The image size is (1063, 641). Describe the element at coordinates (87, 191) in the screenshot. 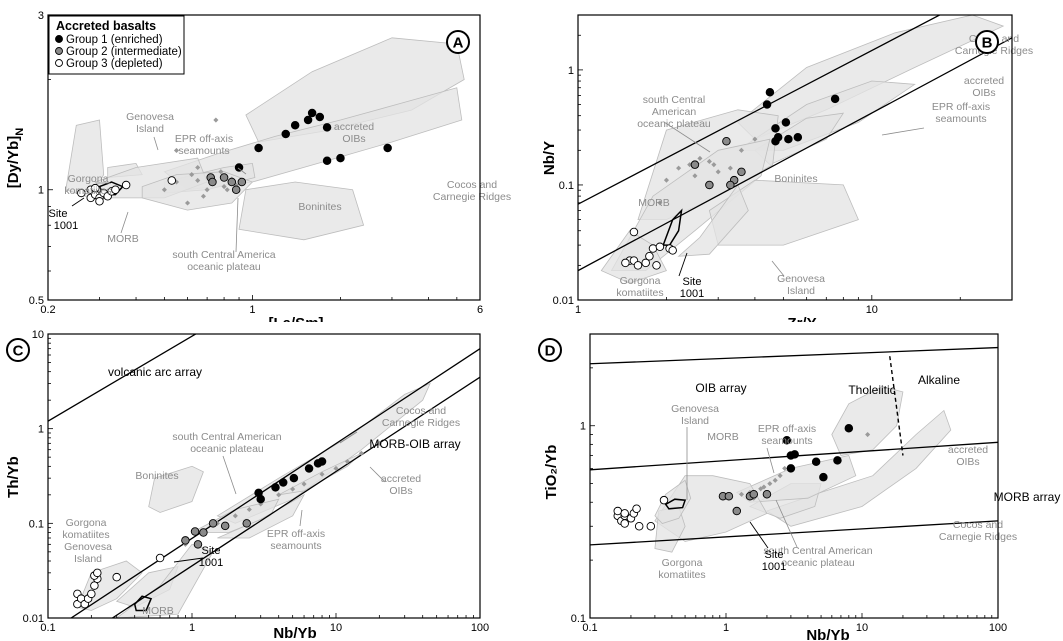

I see `field-label: komatiites` at that location.